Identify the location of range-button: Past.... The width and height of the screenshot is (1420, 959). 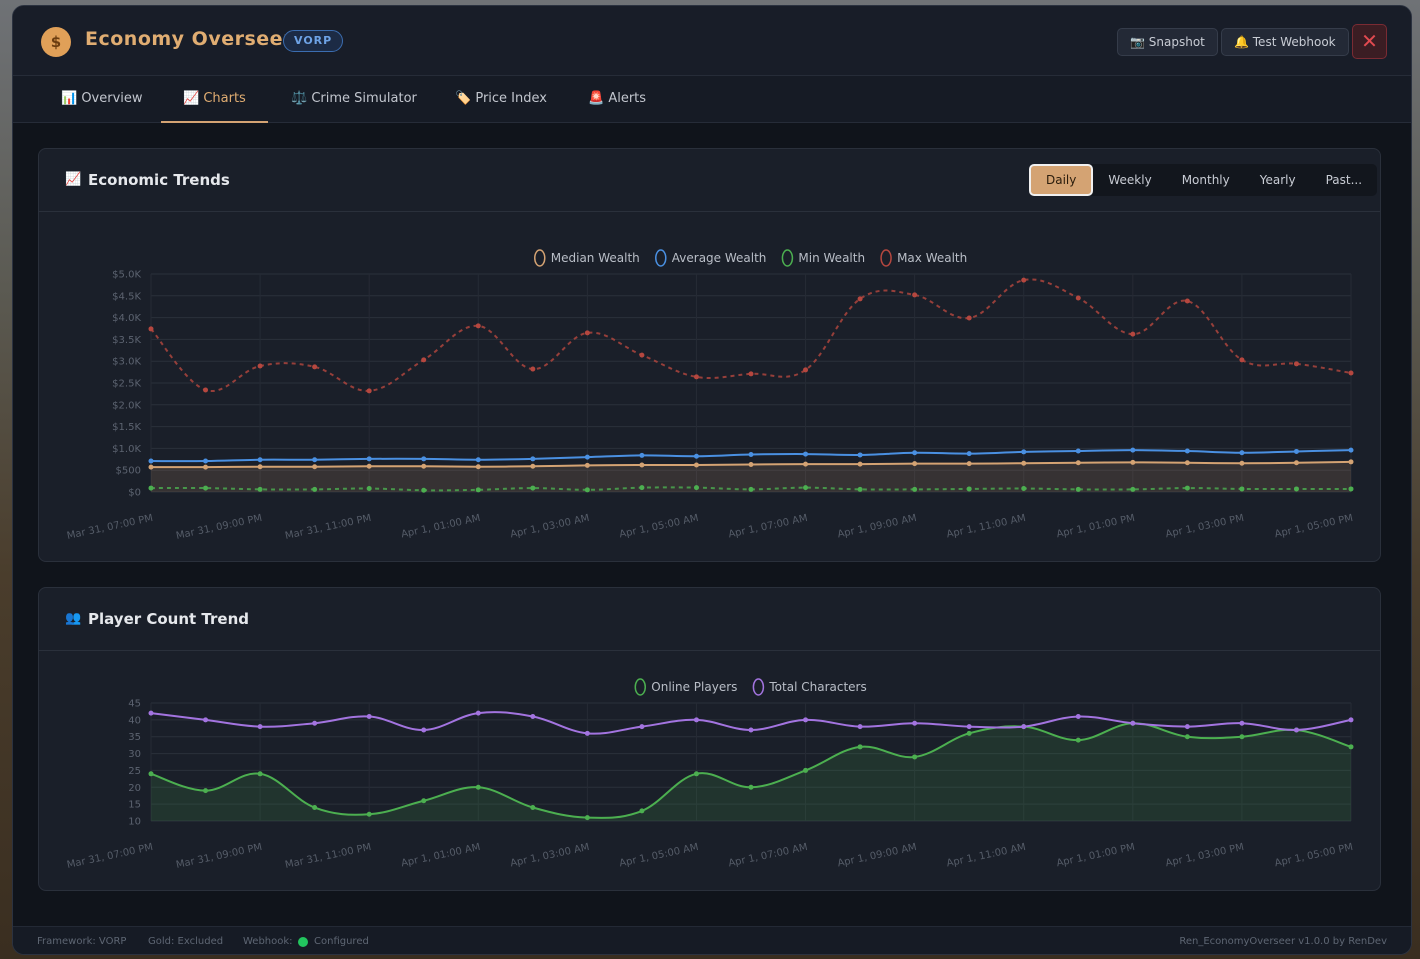
(1344, 180).